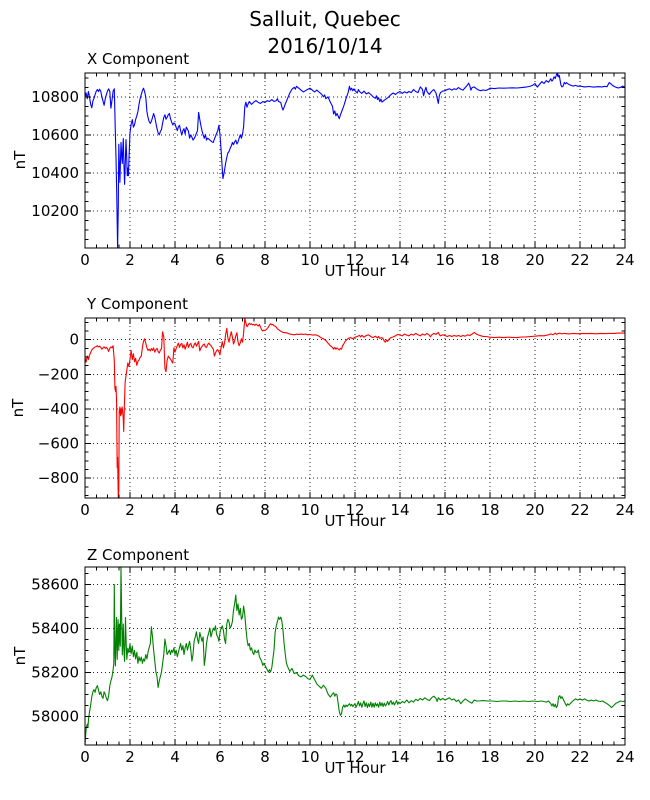 The height and width of the screenshot is (800, 650). I want to click on y-axis-label-nt-z: nT, so click(20, 656).